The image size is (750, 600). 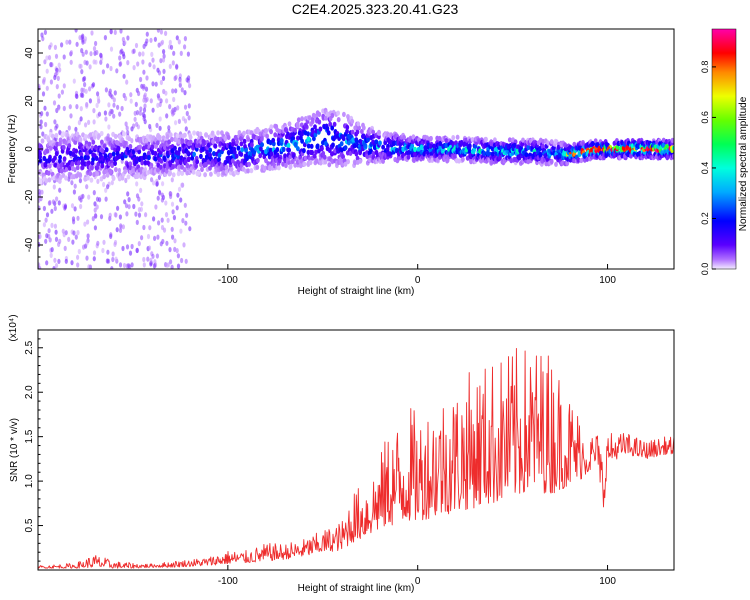 I want to click on spectrogram-ytick-label: 40, so click(x=29, y=53).